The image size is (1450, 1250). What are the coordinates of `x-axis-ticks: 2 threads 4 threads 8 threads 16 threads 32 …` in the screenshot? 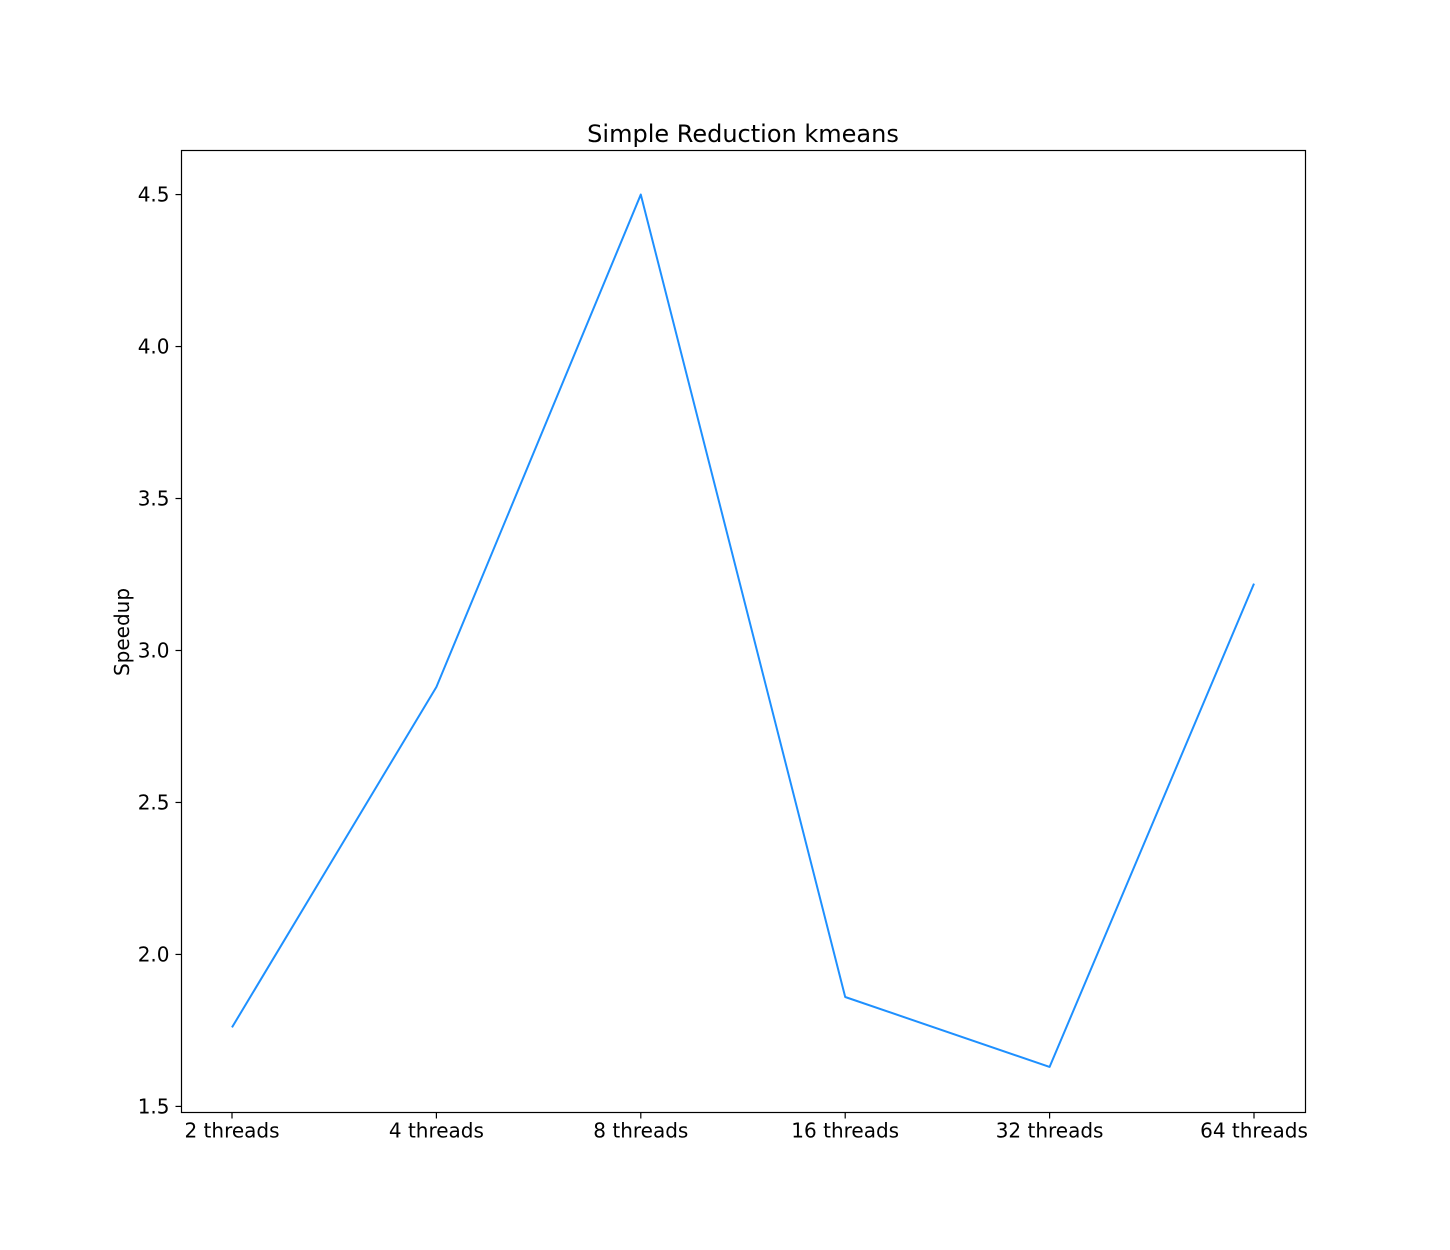 It's located at (746, 1127).